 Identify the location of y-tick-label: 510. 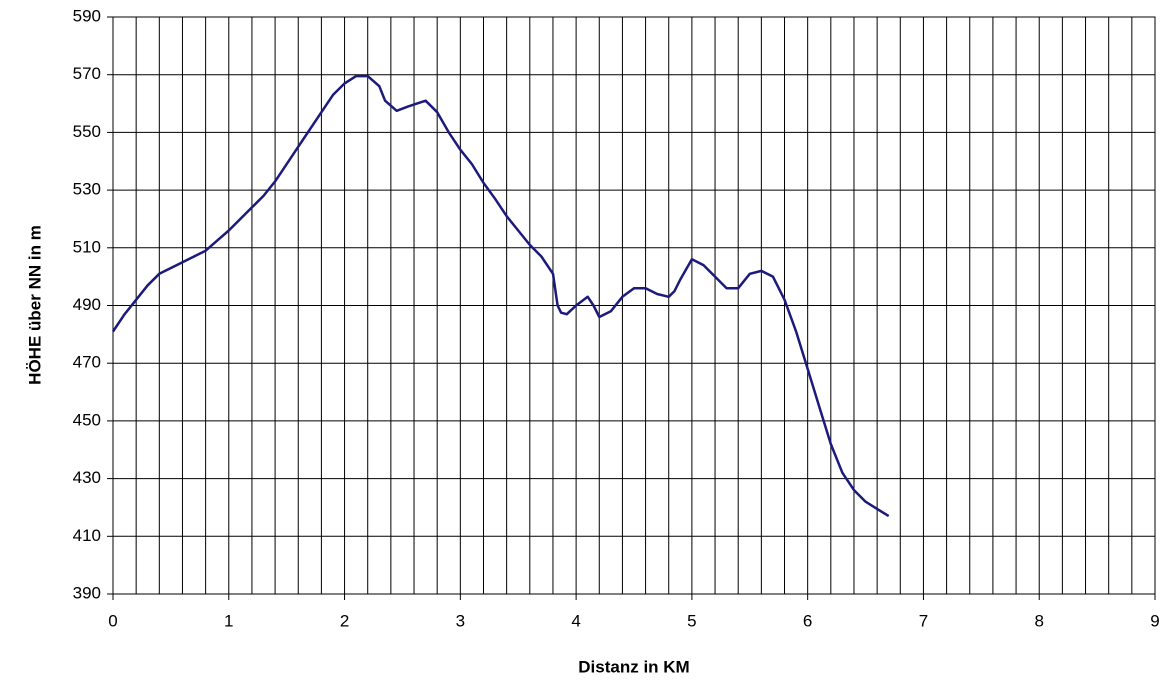
(87, 246).